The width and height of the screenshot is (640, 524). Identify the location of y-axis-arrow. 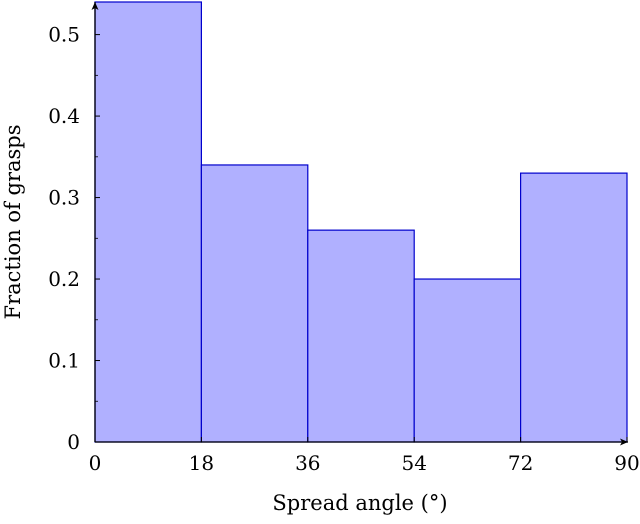
(95, 6).